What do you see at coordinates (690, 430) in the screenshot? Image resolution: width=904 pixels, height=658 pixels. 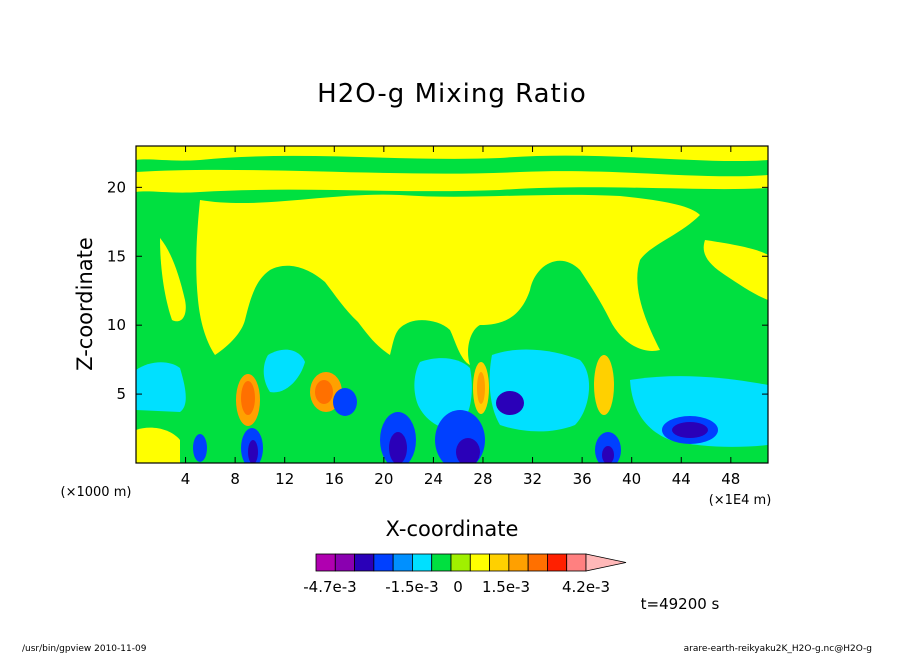 I see `negative-core-6-inner` at bounding box center [690, 430].